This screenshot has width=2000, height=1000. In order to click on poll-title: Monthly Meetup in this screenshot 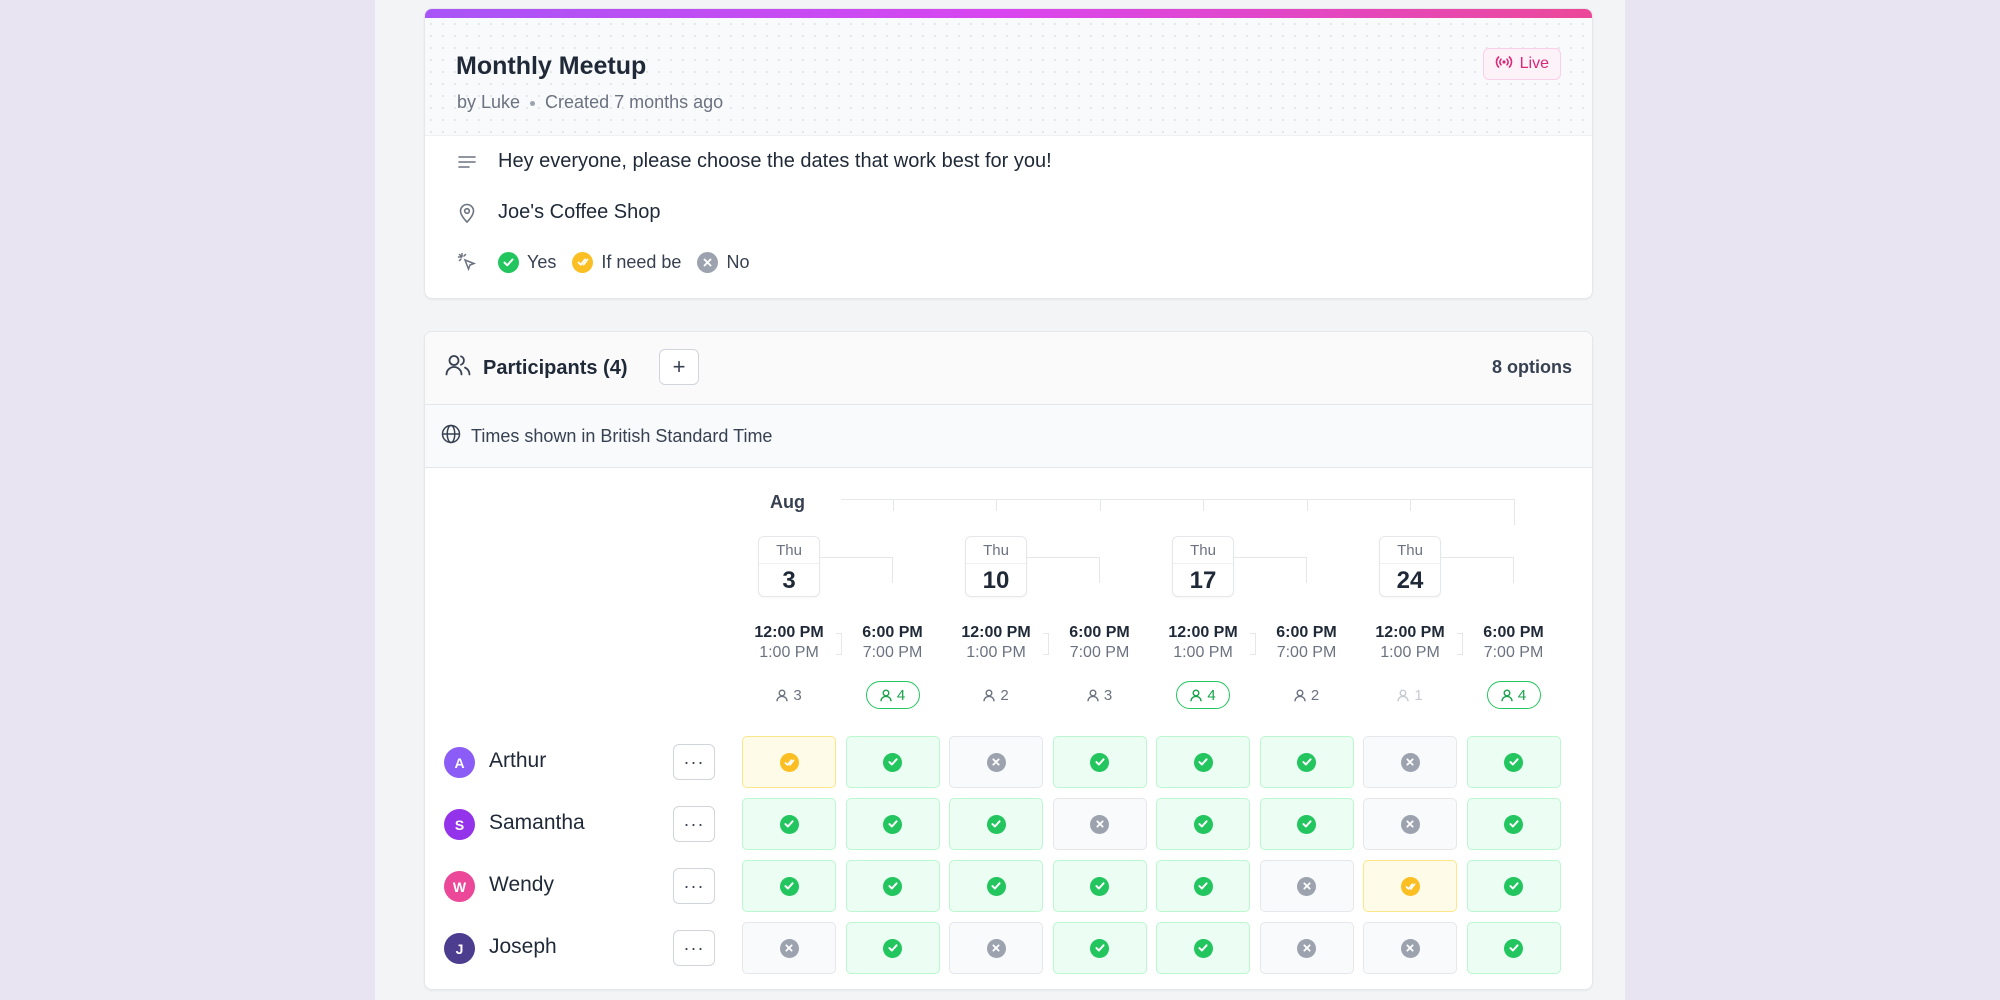, I will do `click(551, 66)`.